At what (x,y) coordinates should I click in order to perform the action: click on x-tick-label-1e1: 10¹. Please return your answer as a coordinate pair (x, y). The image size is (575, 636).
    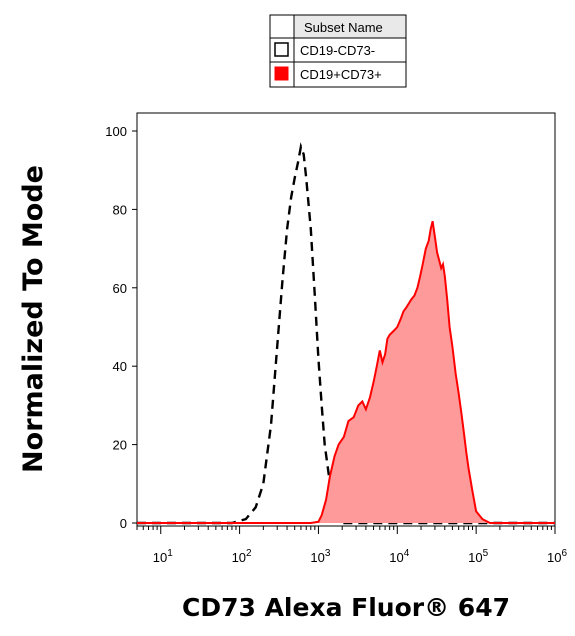
    Looking at the image, I should click on (163, 556).